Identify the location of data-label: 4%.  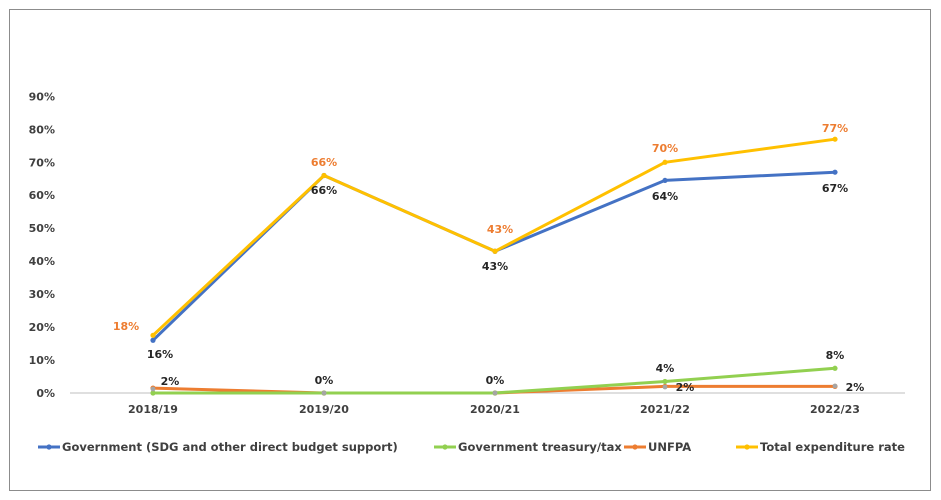
(665, 368).